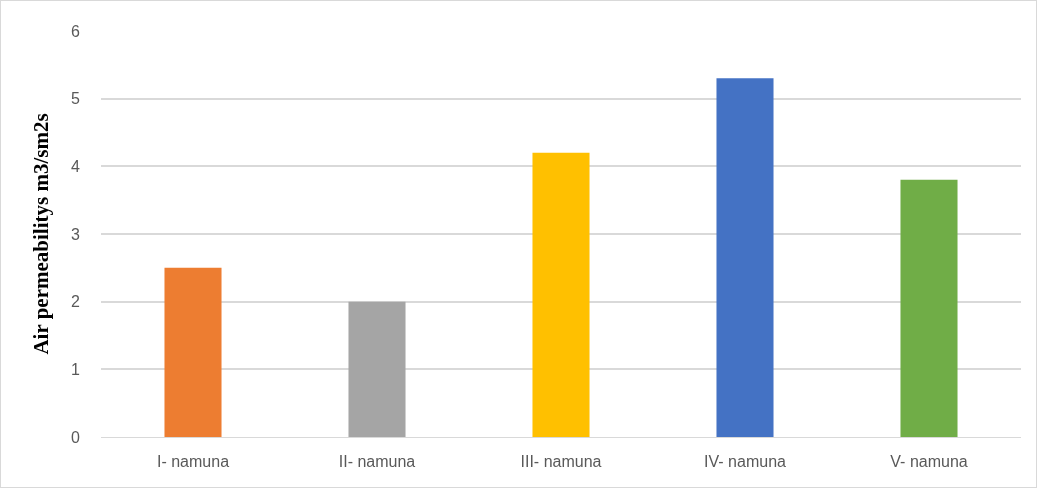 The width and height of the screenshot is (1037, 488). What do you see at coordinates (193, 462) in the screenshot?
I see `x-tick-label: I- namuna` at bounding box center [193, 462].